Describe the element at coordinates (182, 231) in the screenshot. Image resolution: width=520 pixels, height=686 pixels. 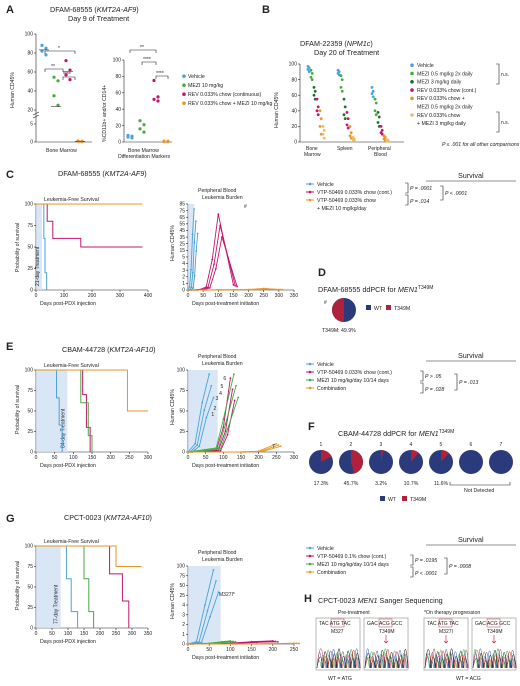
I see `c-pb-tick-label: 45` at that location.